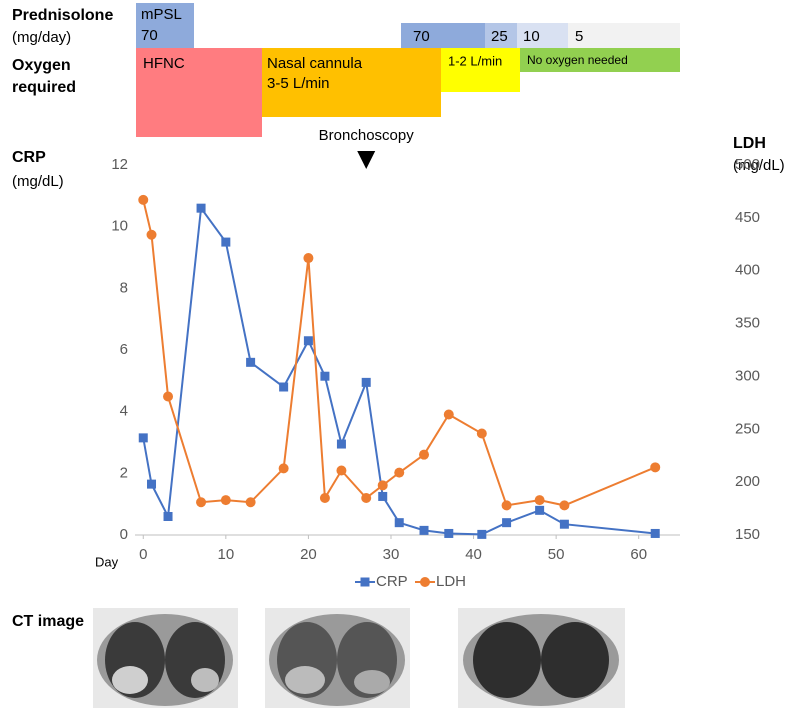 The width and height of the screenshot is (789, 714). Describe the element at coordinates (225, 554) in the screenshot. I see `x-tick-label: 10` at that location.